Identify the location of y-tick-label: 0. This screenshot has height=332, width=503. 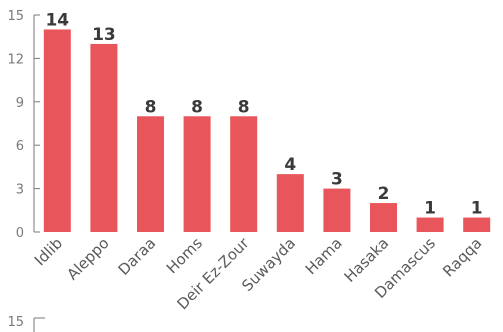
(20, 233).